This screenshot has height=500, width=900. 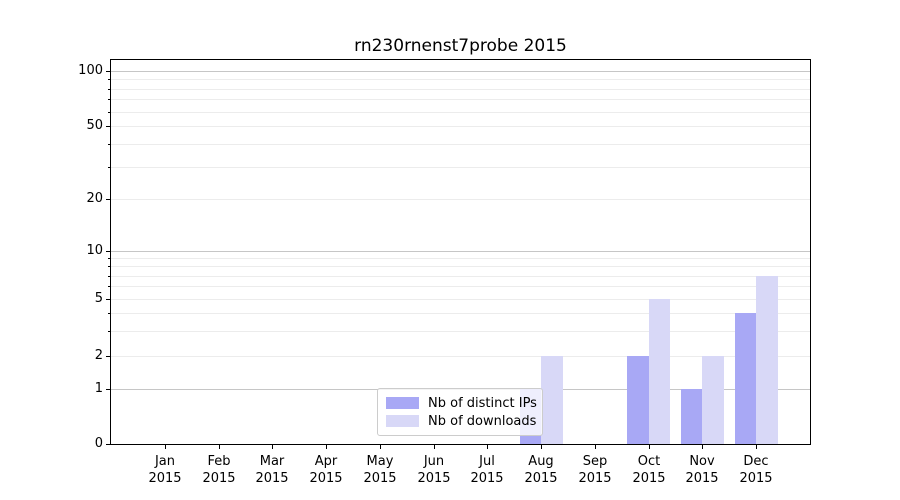 I want to click on x-tick-label: Mar 2015, so click(x=272, y=470).